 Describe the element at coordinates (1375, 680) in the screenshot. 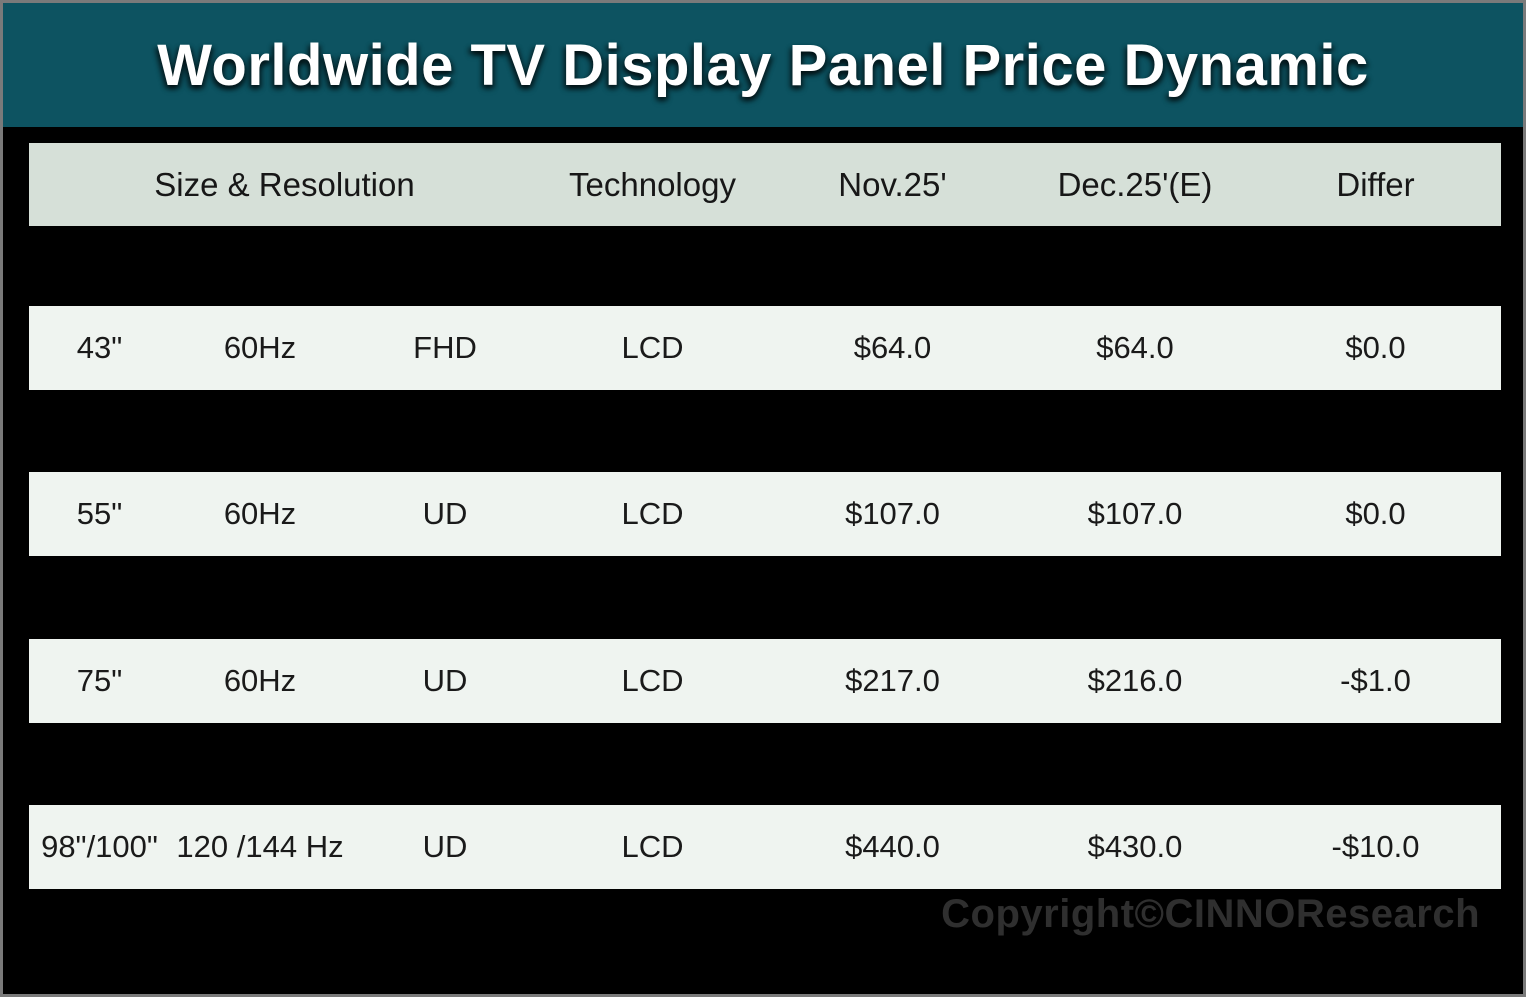

I see `cell-price-differ: -$1.0` at that location.